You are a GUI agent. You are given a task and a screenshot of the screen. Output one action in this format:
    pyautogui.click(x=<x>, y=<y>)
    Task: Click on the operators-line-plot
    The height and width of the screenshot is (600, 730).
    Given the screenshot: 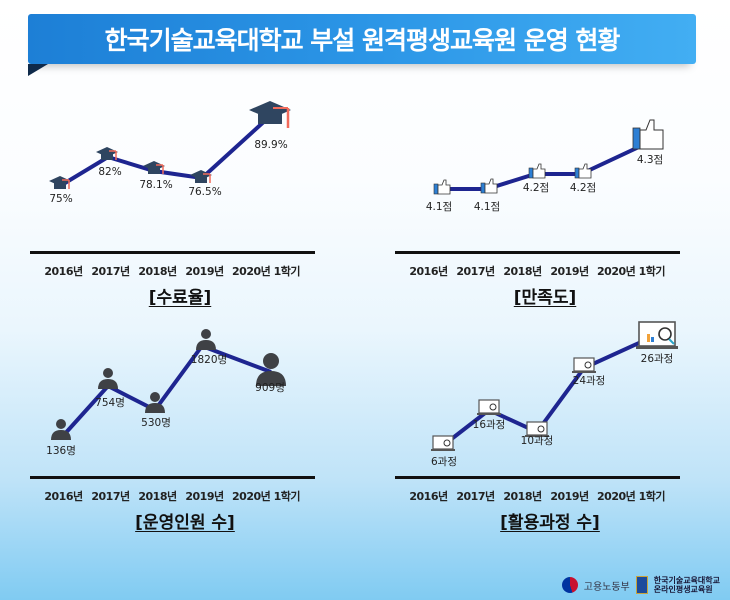 What is the action you would take?
    pyautogui.click(x=168, y=384)
    